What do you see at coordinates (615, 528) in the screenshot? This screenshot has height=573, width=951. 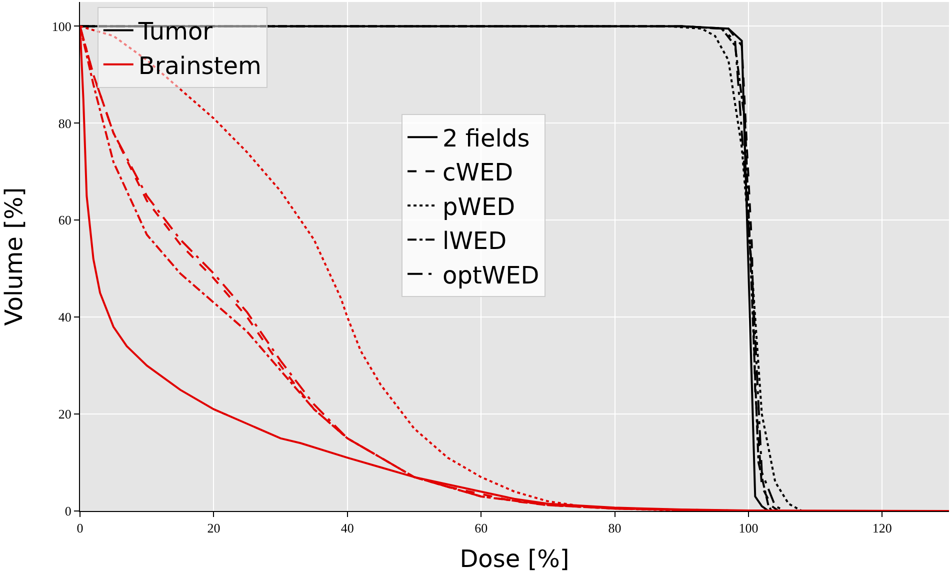 I see `x-tick-label: 80` at bounding box center [615, 528].